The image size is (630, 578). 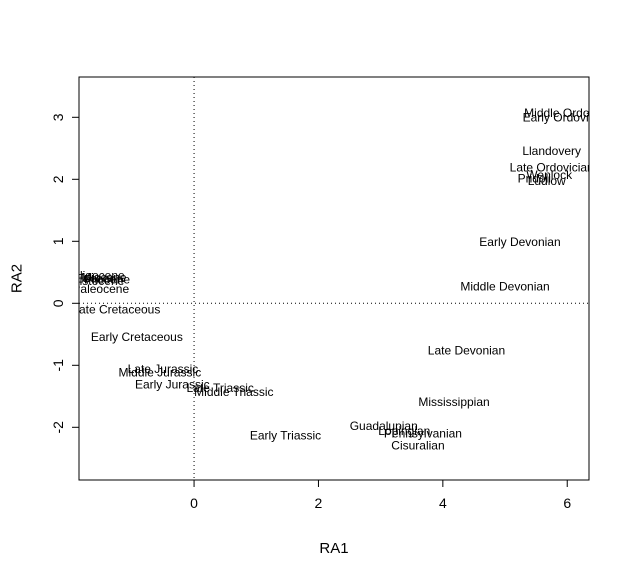 What do you see at coordinates (551, 151) in the screenshot?
I see `point-label: Llandovery` at bounding box center [551, 151].